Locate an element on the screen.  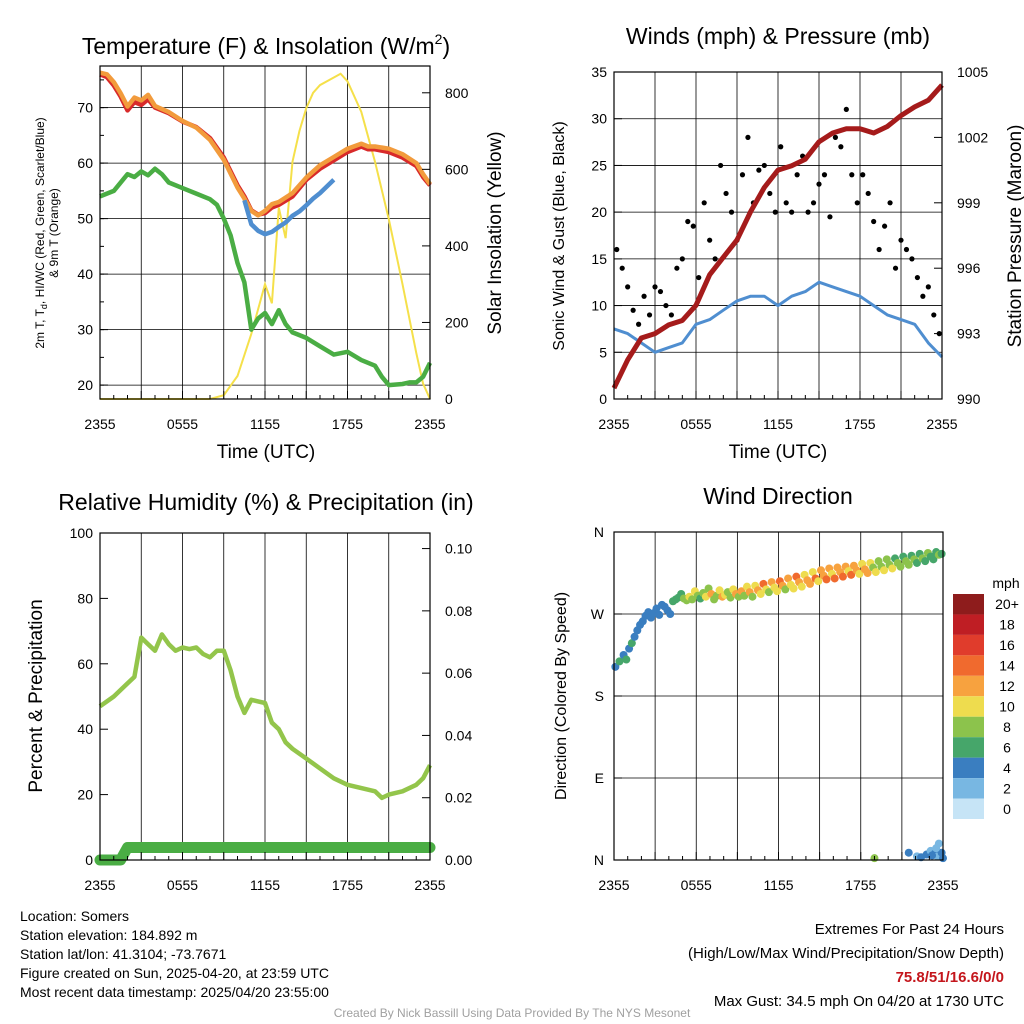
colorbar-label: 8 is located at coordinates (1007, 727).